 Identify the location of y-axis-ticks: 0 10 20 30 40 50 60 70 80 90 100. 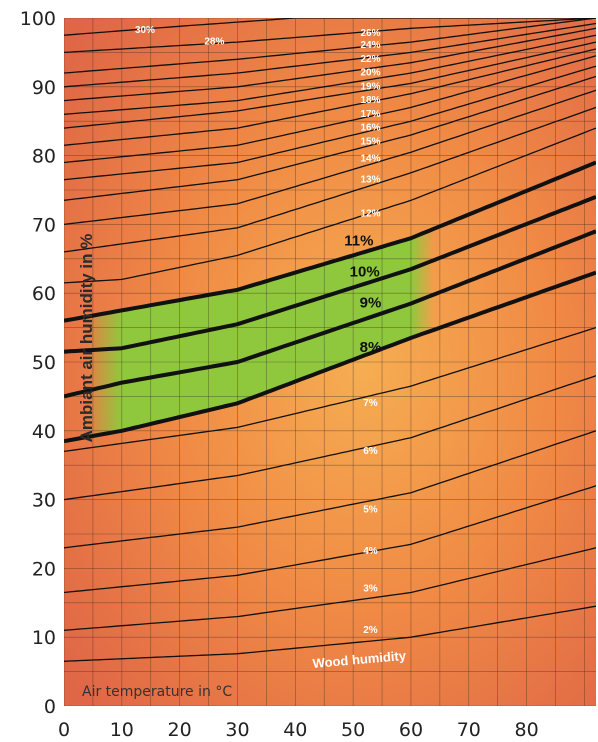
(38, 363).